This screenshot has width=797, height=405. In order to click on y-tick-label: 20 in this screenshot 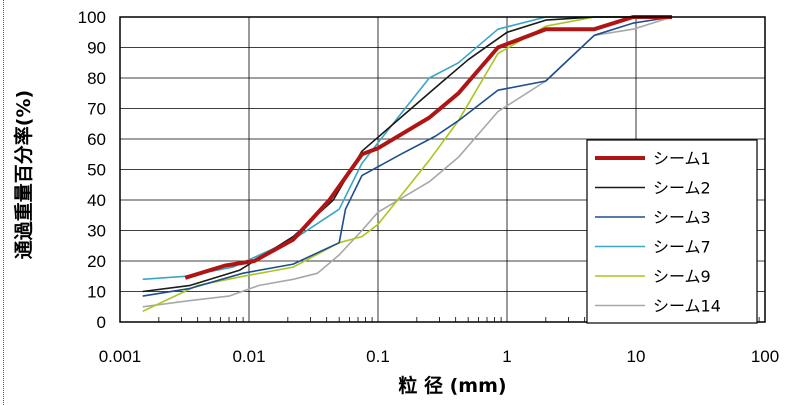, I will do `click(96, 261)`.